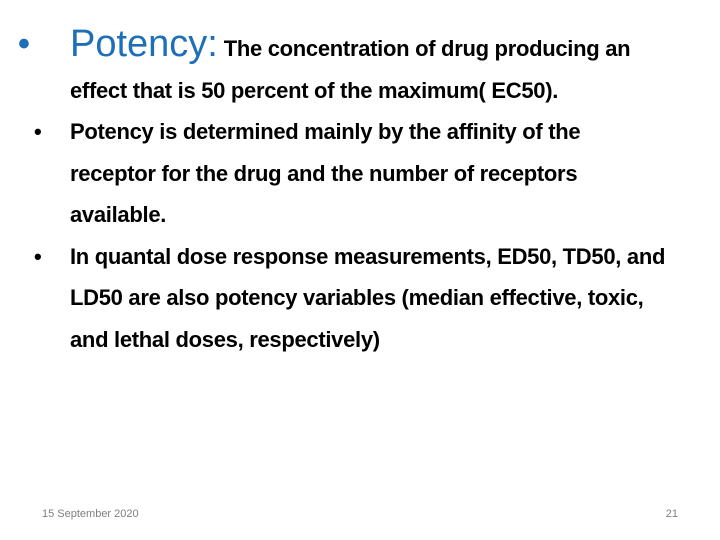  Describe the element at coordinates (671, 514) in the screenshot. I see `page-number: 21` at that location.